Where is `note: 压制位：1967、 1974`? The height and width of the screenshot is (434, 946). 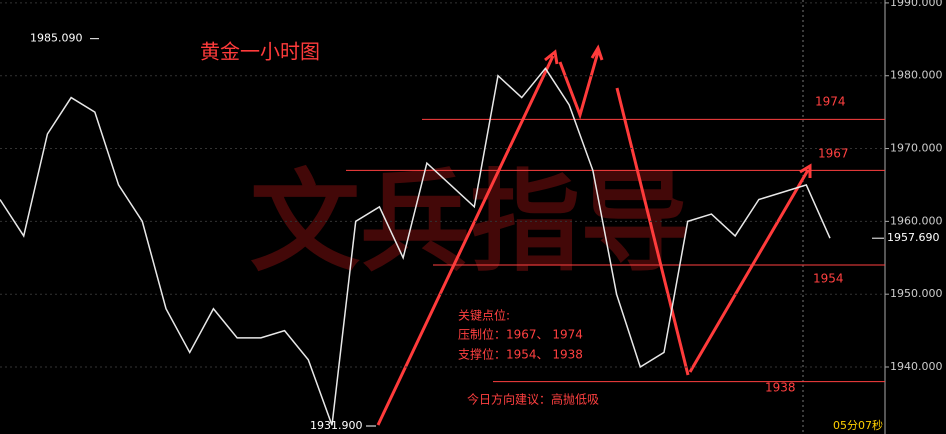
note: 压制位：1967、 1974 is located at coordinates (520, 334).